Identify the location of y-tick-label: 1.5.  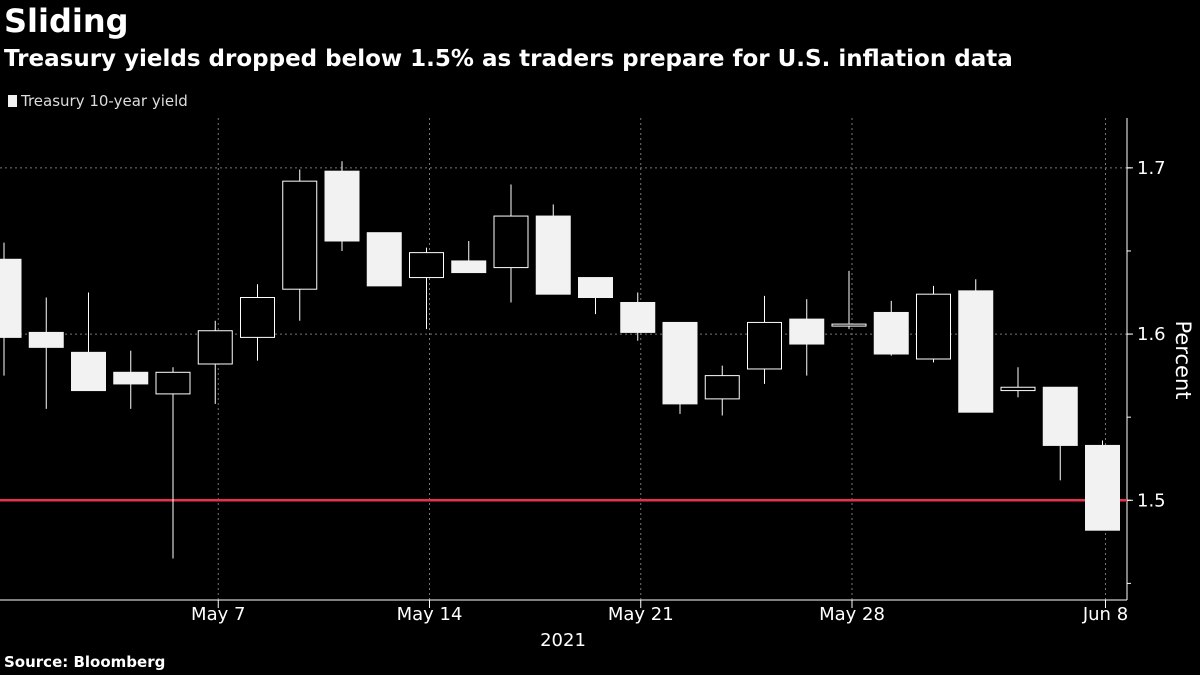
(1151, 500).